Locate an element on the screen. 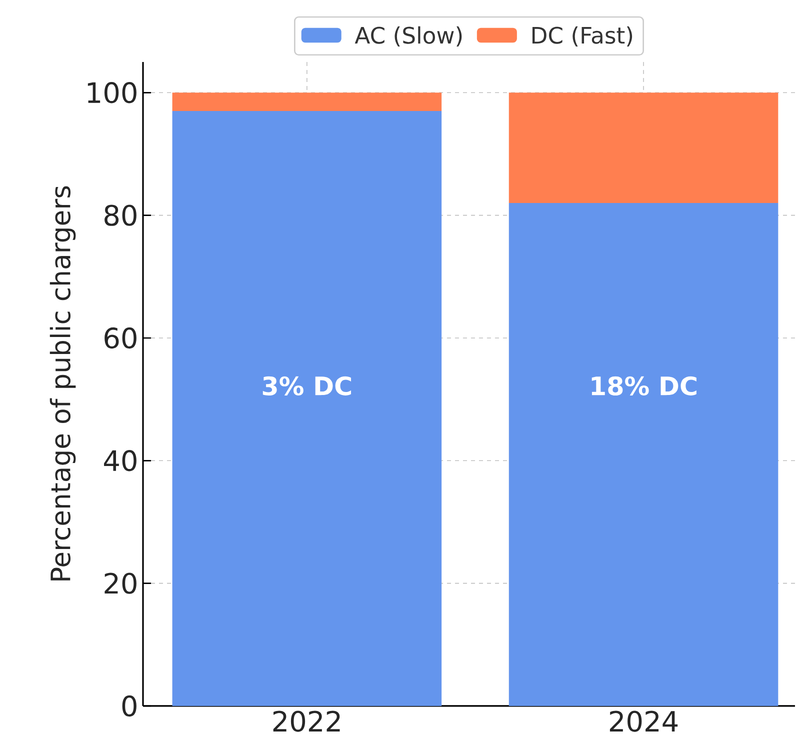 The image size is (797, 745). y-tick-label: 80 is located at coordinates (120, 215).